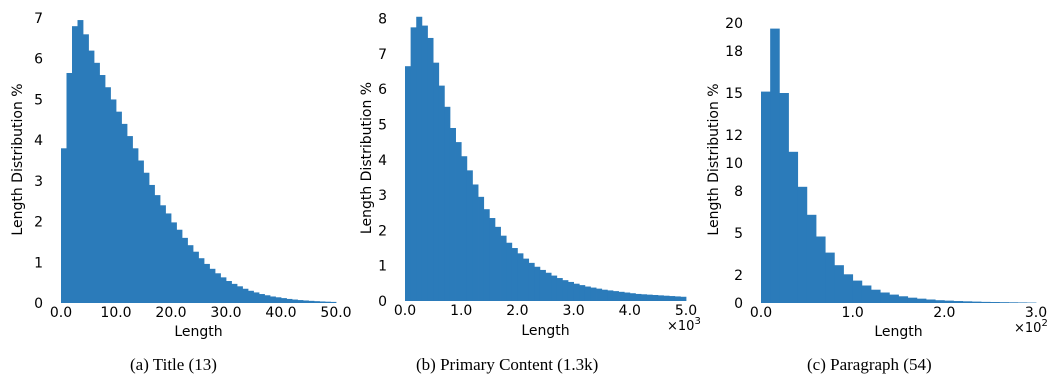 The width and height of the screenshot is (1054, 381). I want to click on caption-b: (b) Primary Content (1.3k), so click(507, 364).